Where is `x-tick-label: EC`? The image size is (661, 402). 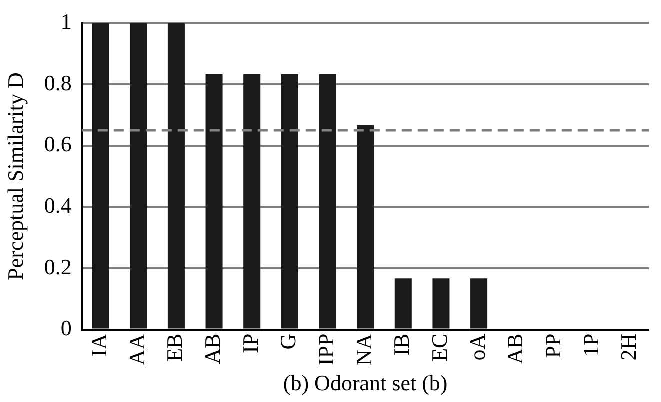 x-tick-label: EC is located at coordinates (439, 348).